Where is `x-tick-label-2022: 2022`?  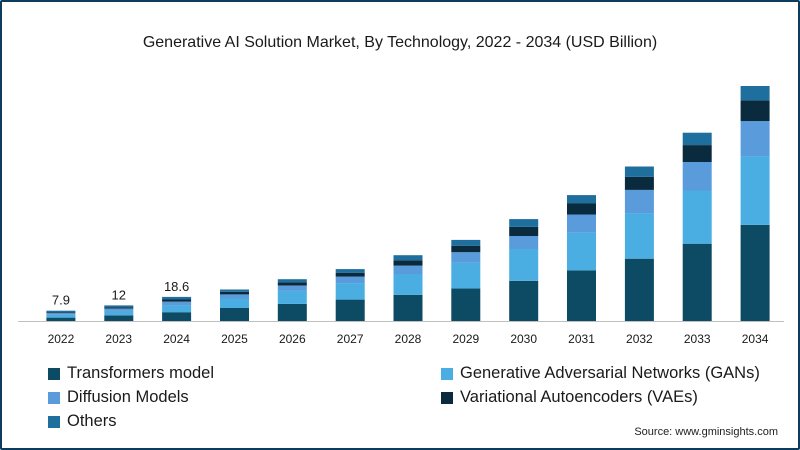
x-tick-label-2022: 2022 is located at coordinates (61, 339).